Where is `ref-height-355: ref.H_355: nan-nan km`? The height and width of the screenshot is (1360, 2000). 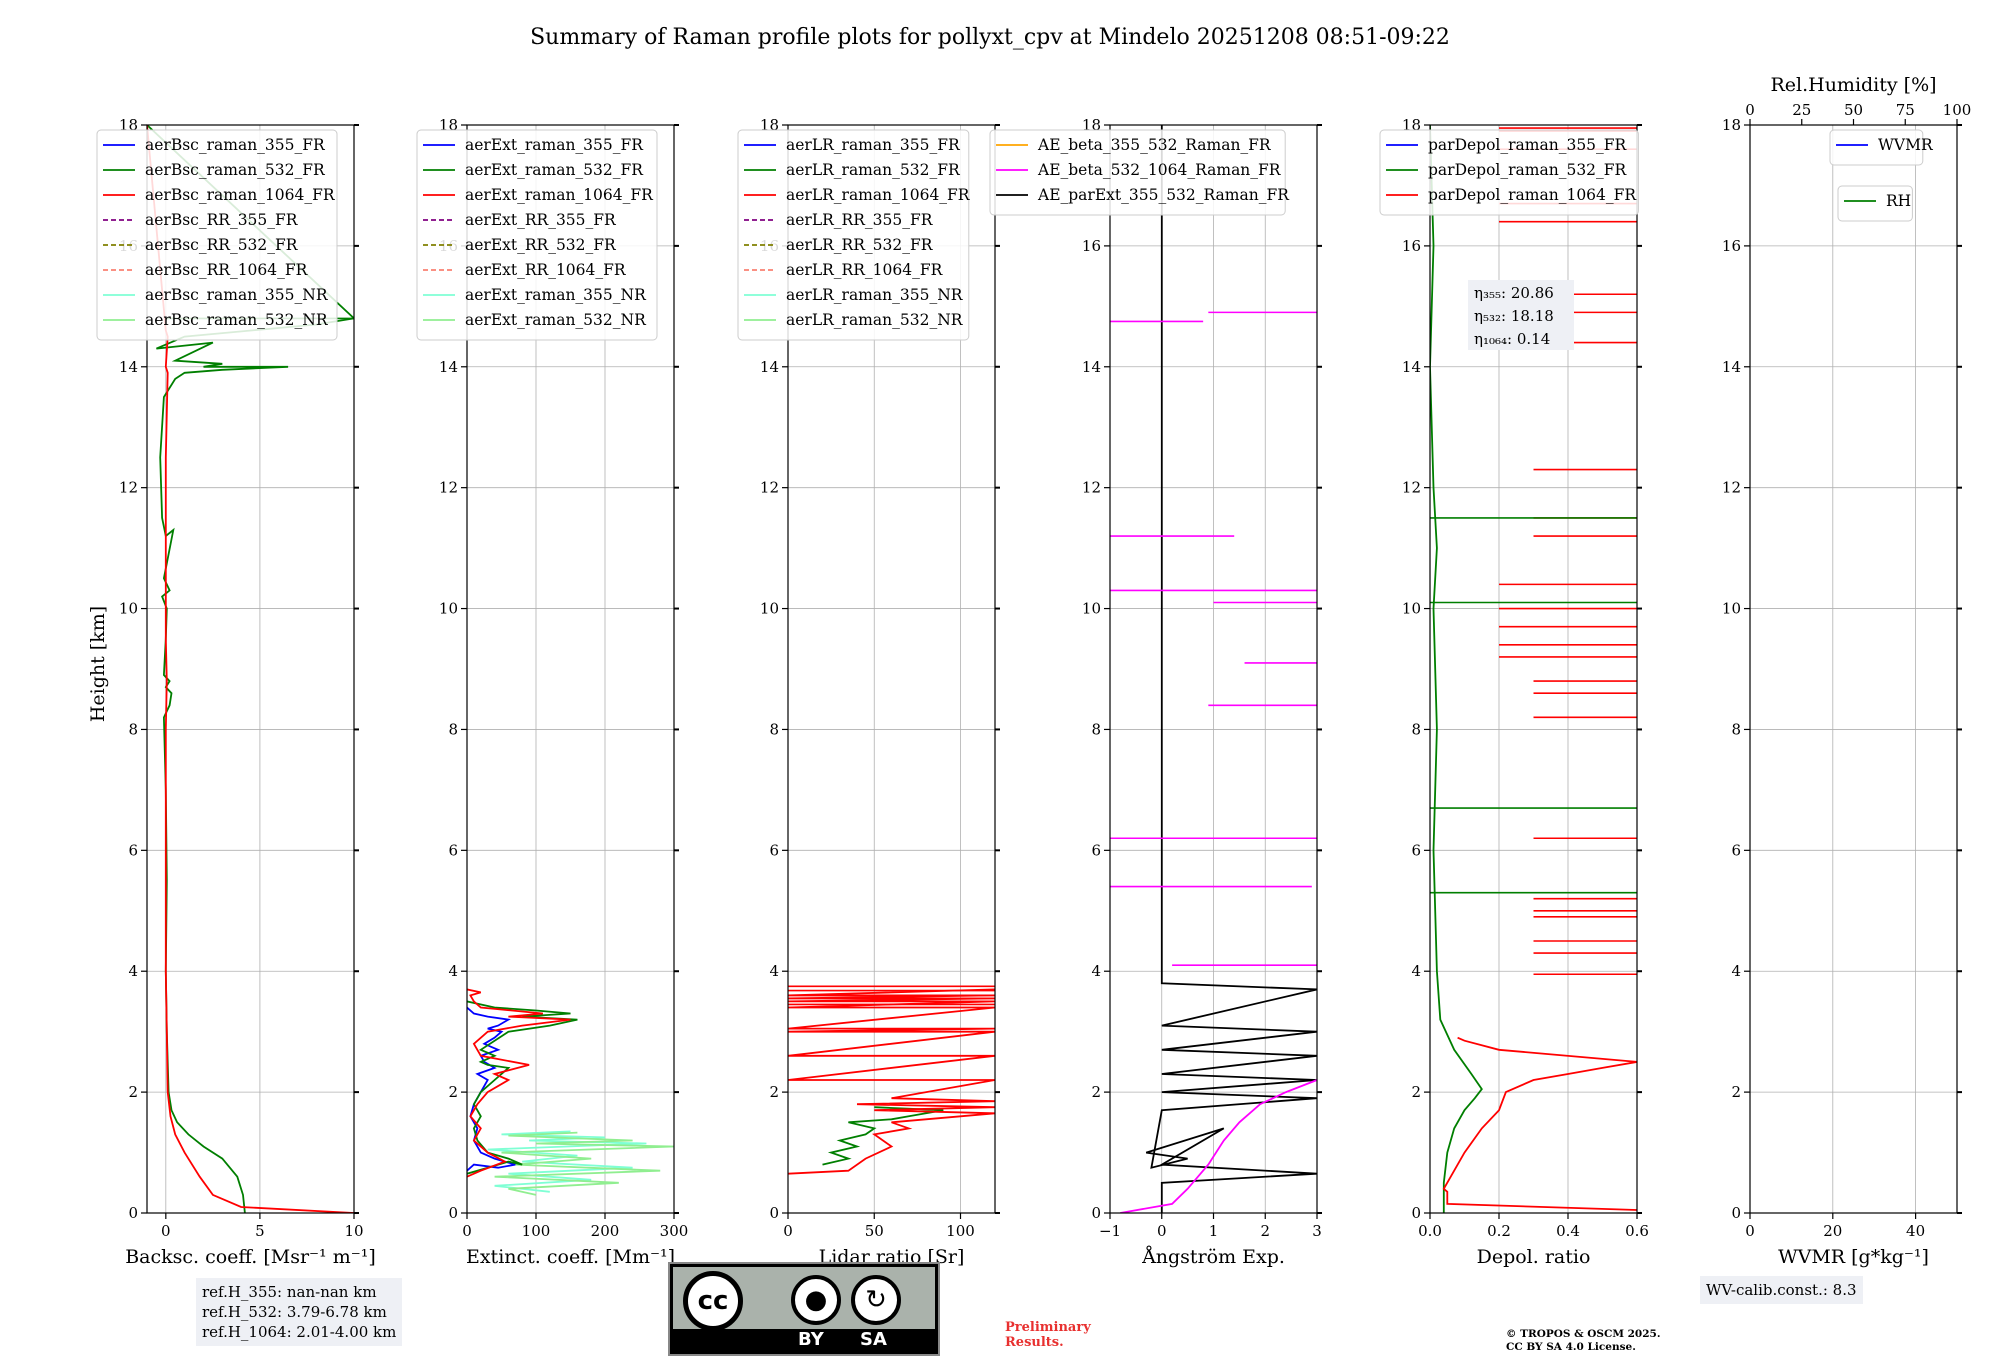 ref-height-355: ref.H_355: nan-nan km is located at coordinates (289, 1292).